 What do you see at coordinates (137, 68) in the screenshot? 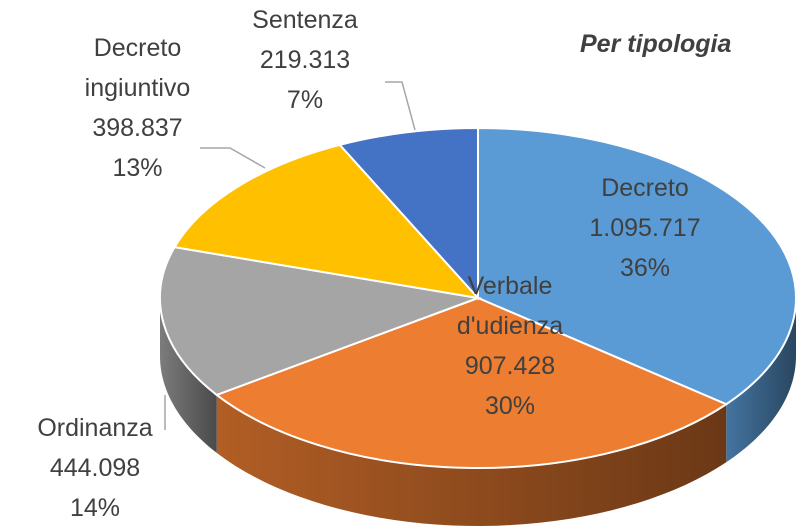
I see `label-name: Decreto ingiuntivo` at bounding box center [137, 68].